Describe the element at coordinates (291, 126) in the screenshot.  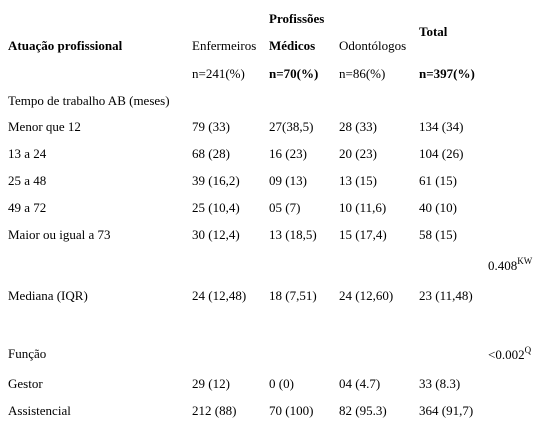
I see `cell-medicos: 27(38,5)` at that location.